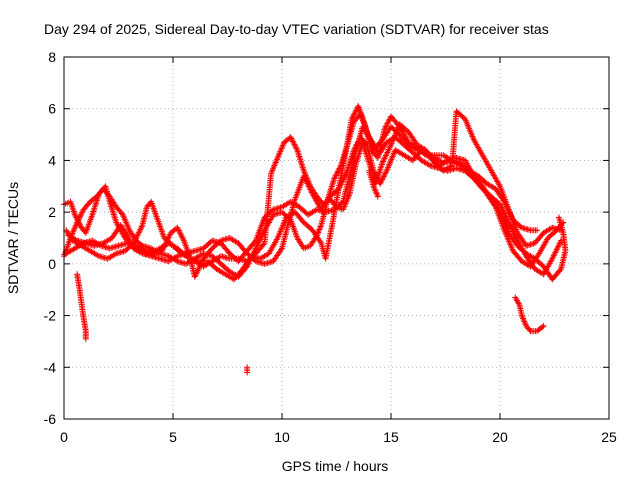  What do you see at coordinates (52, 57) in the screenshot?
I see `y-tick-label: 8` at bounding box center [52, 57].